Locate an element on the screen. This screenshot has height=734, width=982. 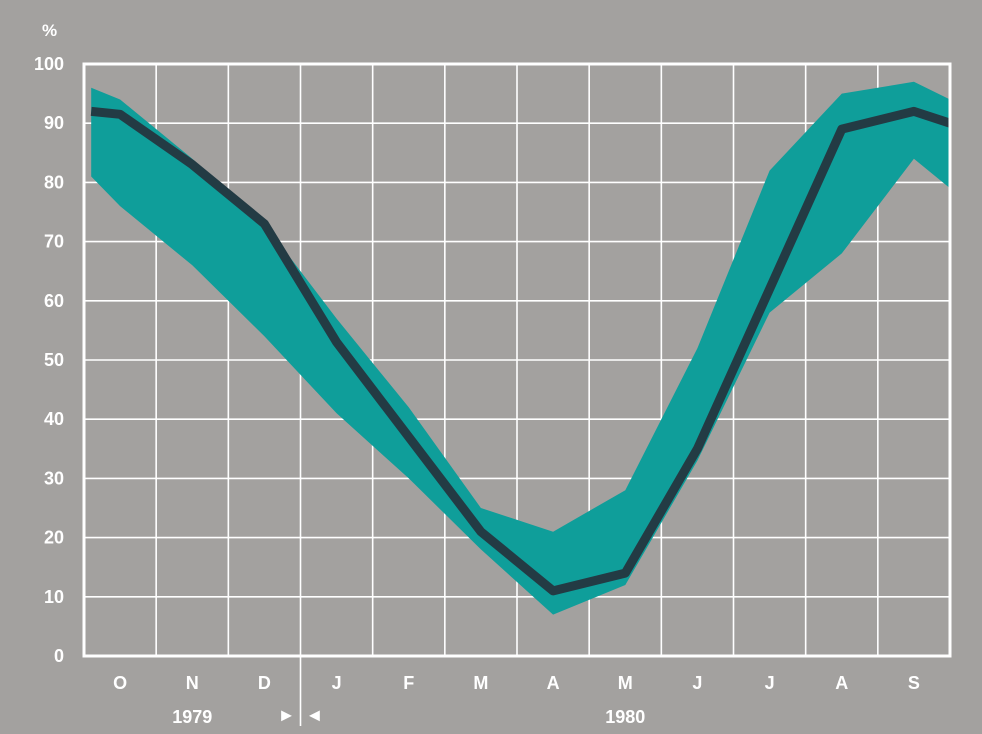
y-axis-unit: % is located at coordinates (49, 30).